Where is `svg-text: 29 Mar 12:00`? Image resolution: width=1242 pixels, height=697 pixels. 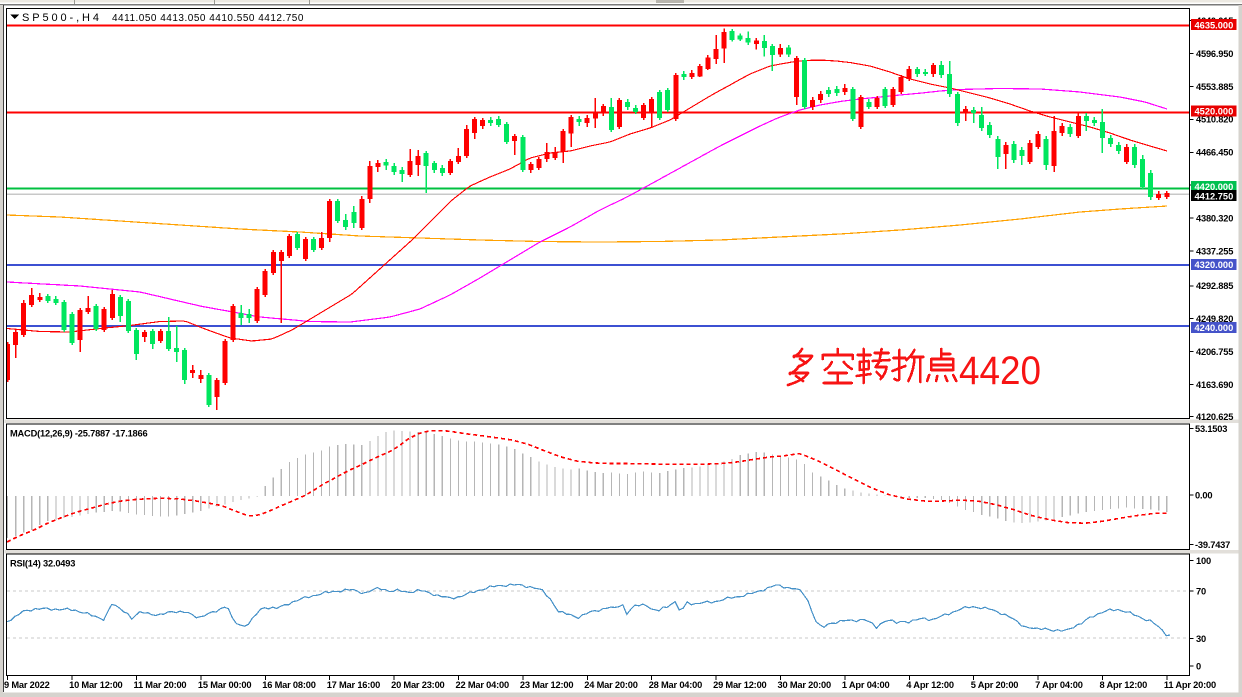 svg-text: 29 Mar 12:00 is located at coordinates (739, 685).